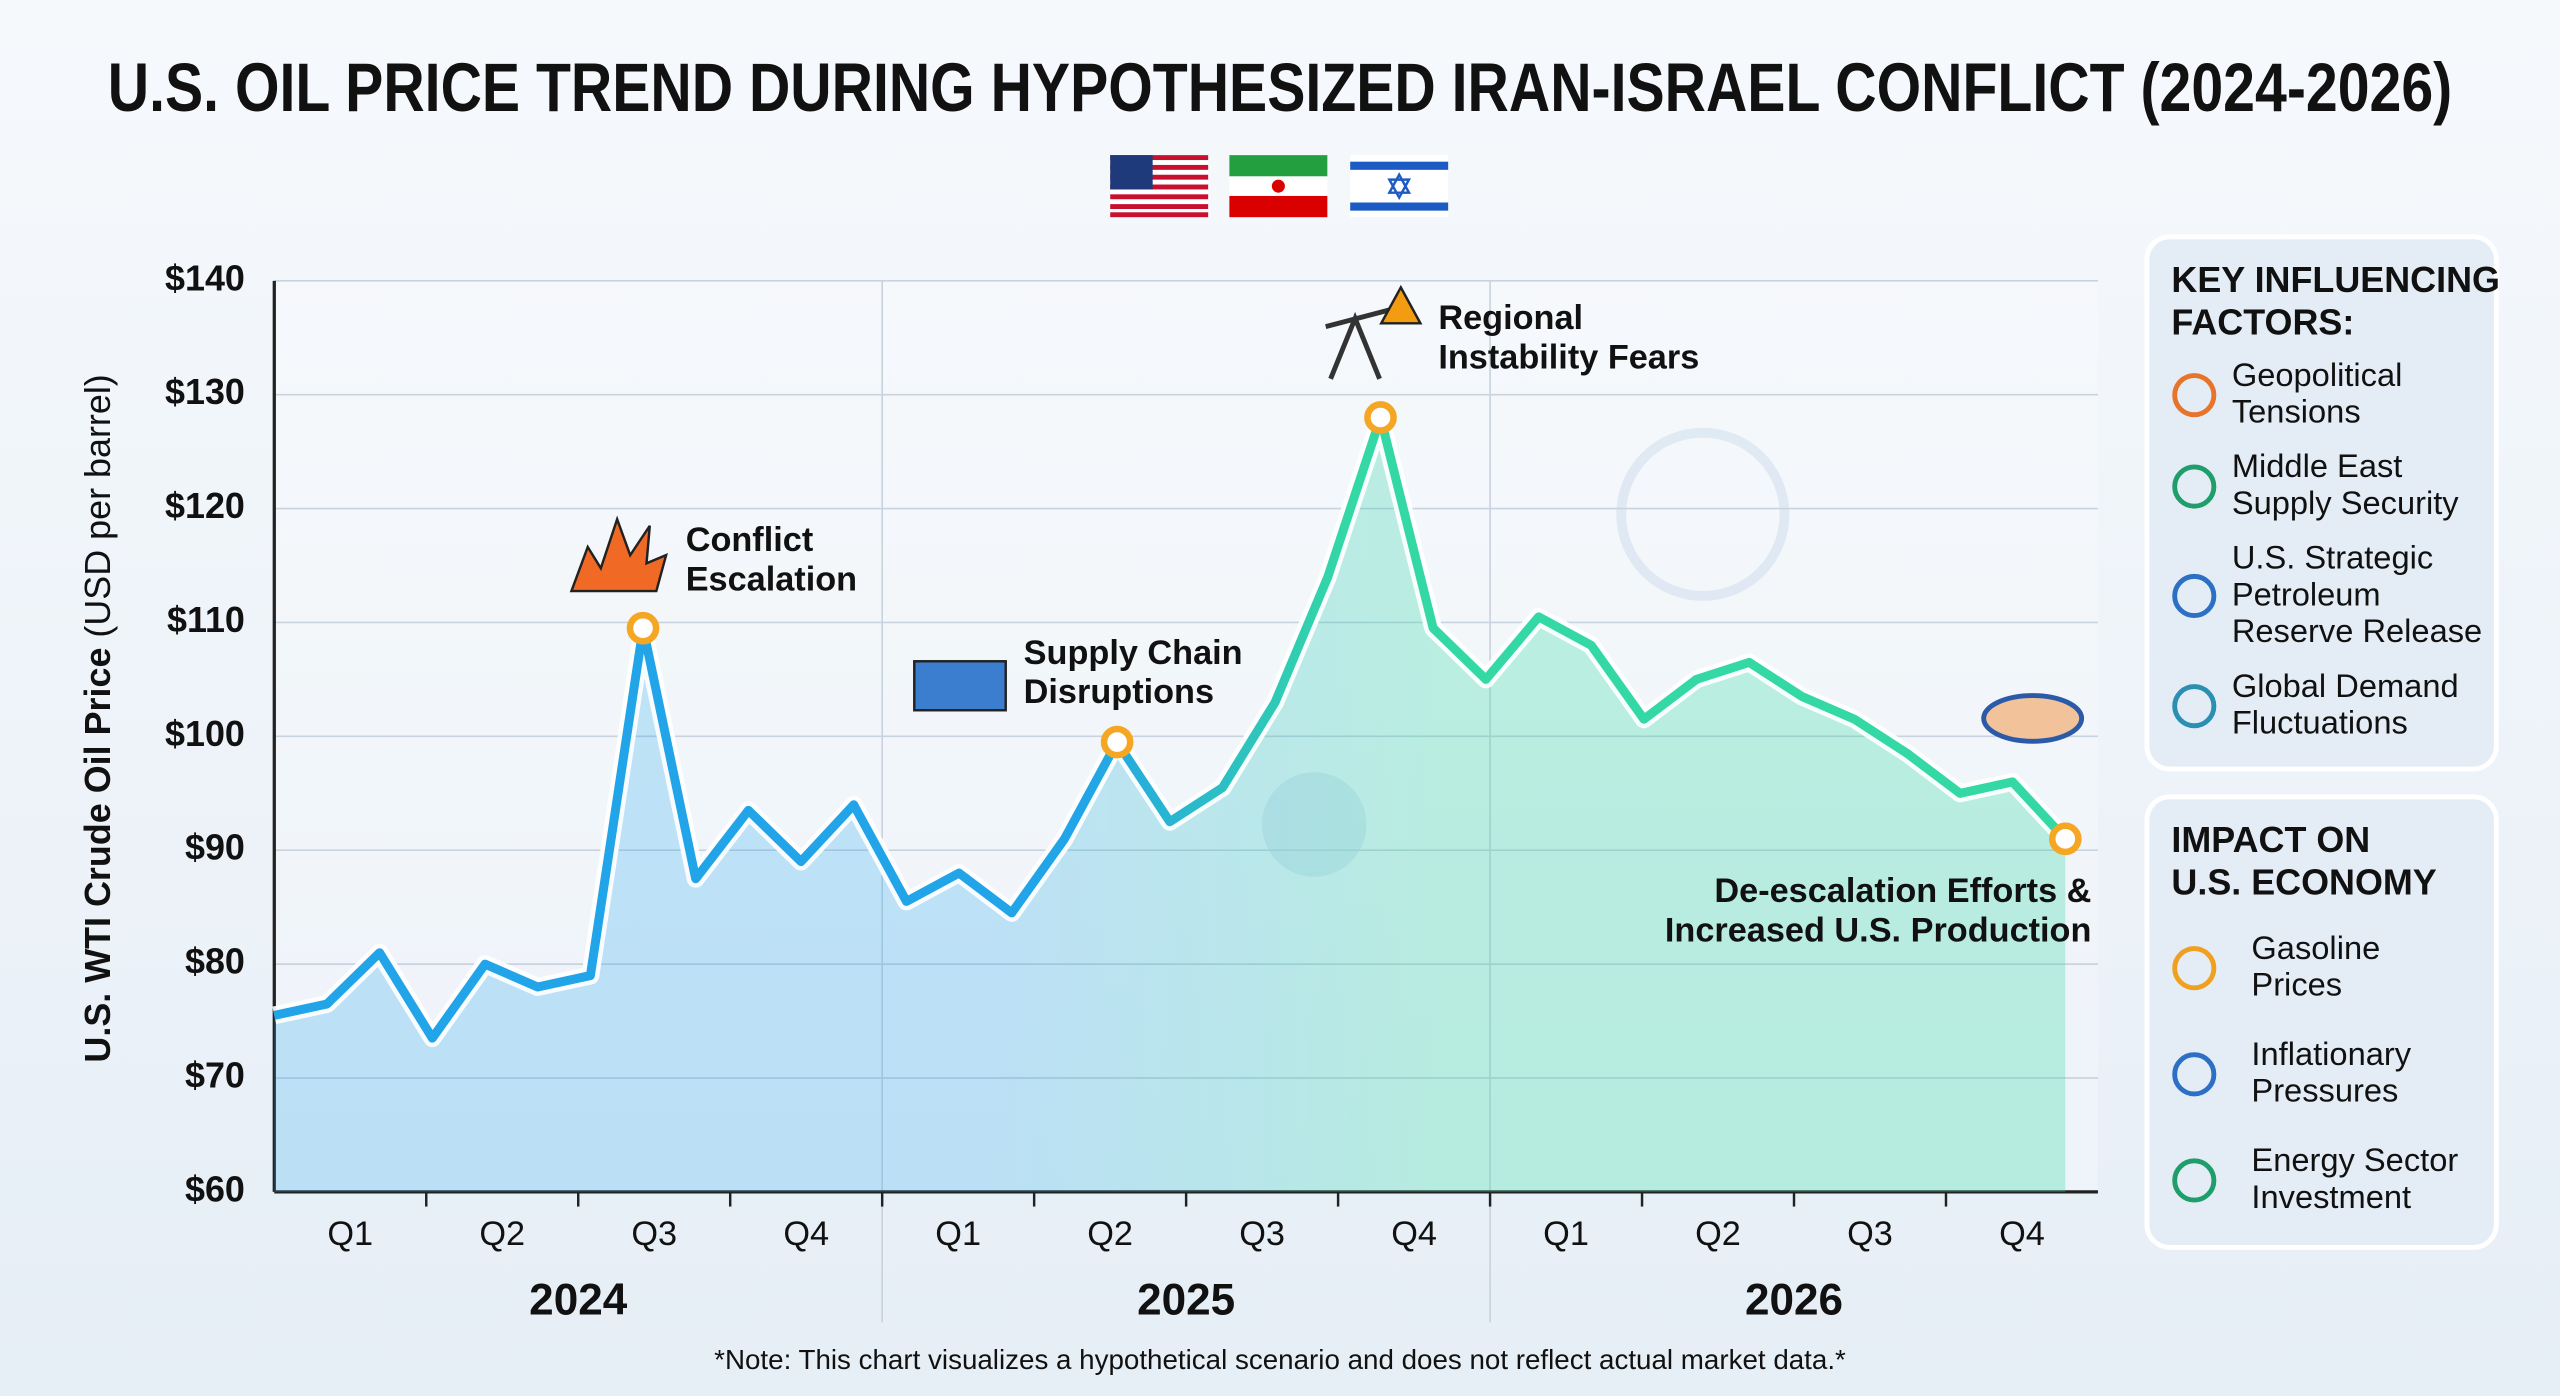  I want to click on panel-title: IMPACT ON, so click(2270, 839).